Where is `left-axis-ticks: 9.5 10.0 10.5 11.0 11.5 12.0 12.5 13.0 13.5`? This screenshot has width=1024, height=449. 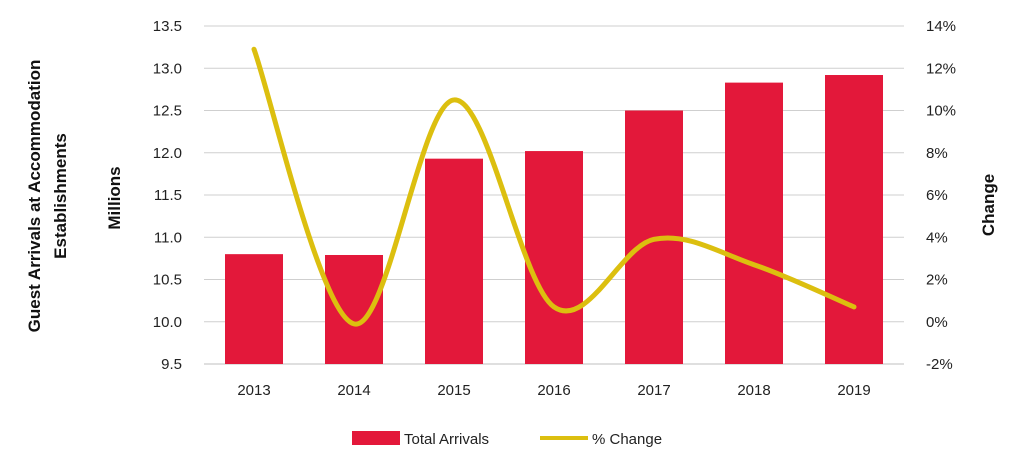
left-axis-ticks: 9.5 10.0 10.5 11.0 11.5 12.0 12.5 13.0 13.5 is located at coordinates (167, 195).